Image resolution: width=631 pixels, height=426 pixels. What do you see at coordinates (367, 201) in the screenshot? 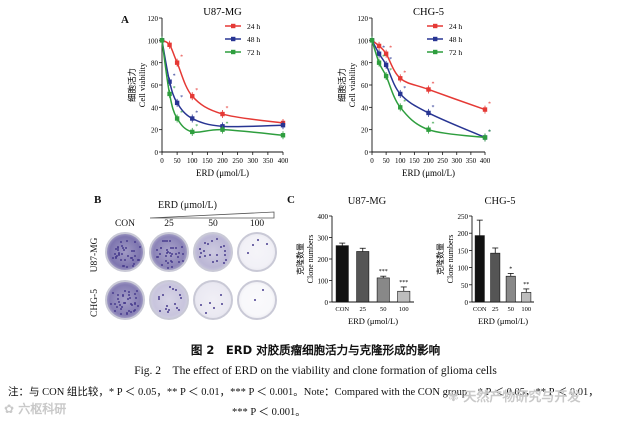
I see `bar-title-u87mg: U87-MG` at bounding box center [367, 201].